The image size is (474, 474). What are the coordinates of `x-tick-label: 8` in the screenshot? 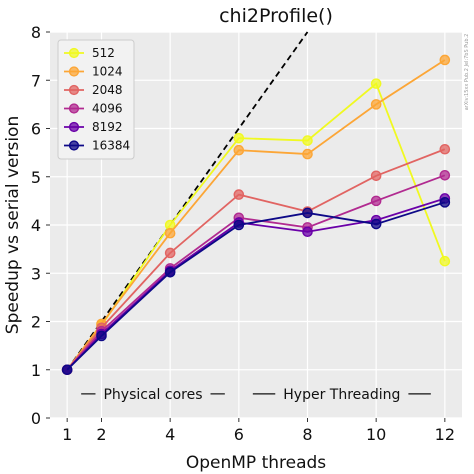 It's located at (307, 434).